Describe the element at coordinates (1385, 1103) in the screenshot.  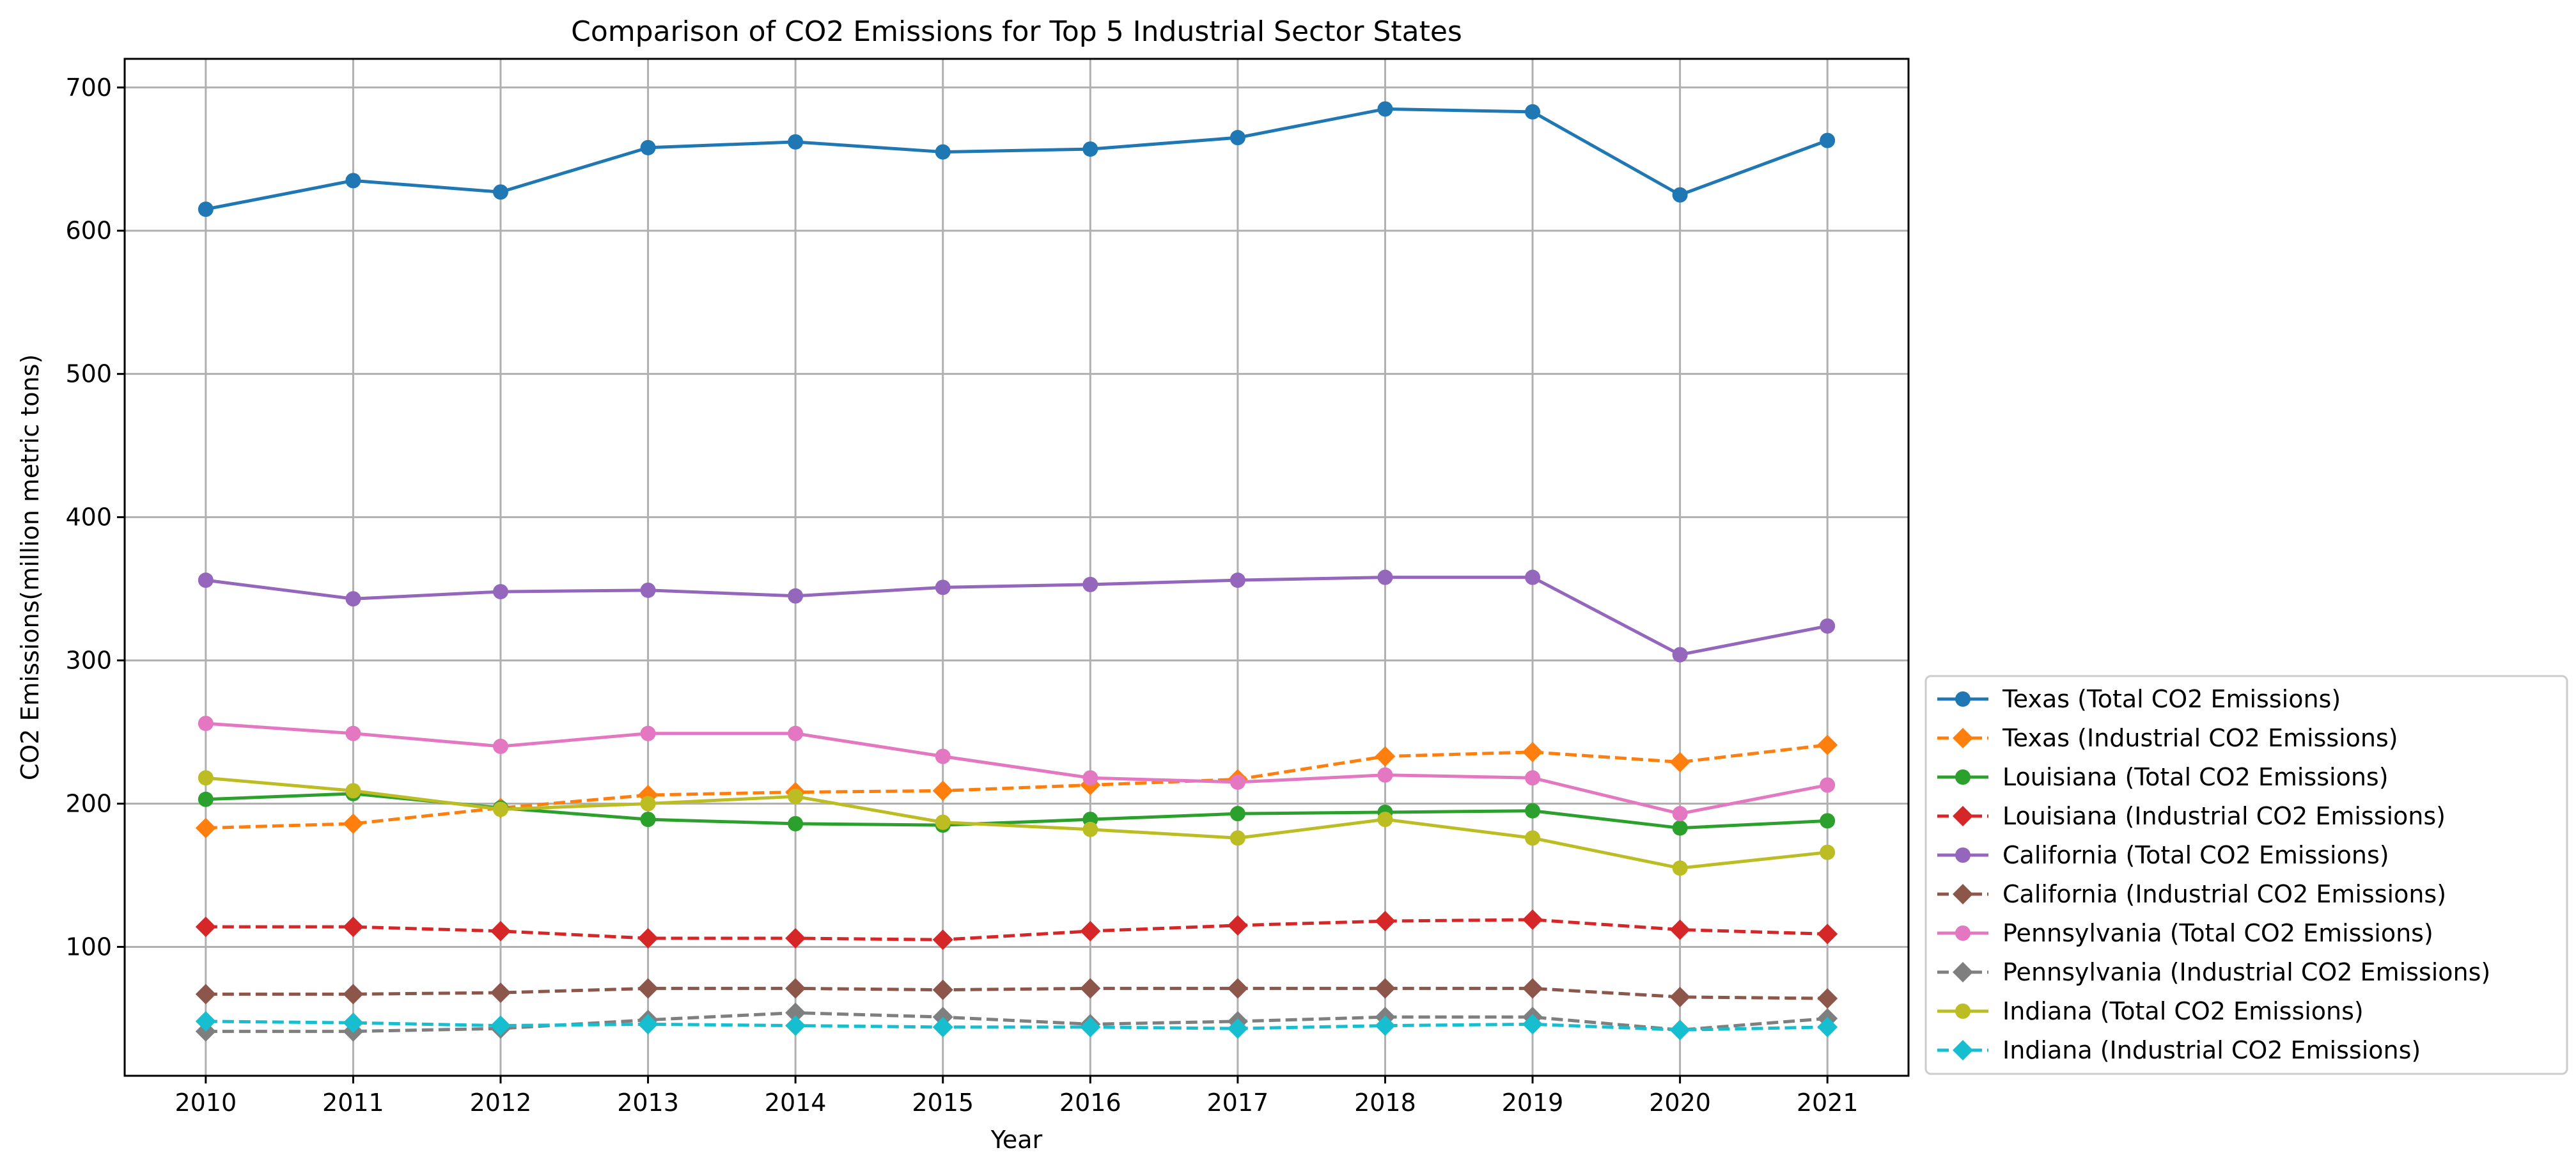
I see `x-tick-label: 2018` at that location.